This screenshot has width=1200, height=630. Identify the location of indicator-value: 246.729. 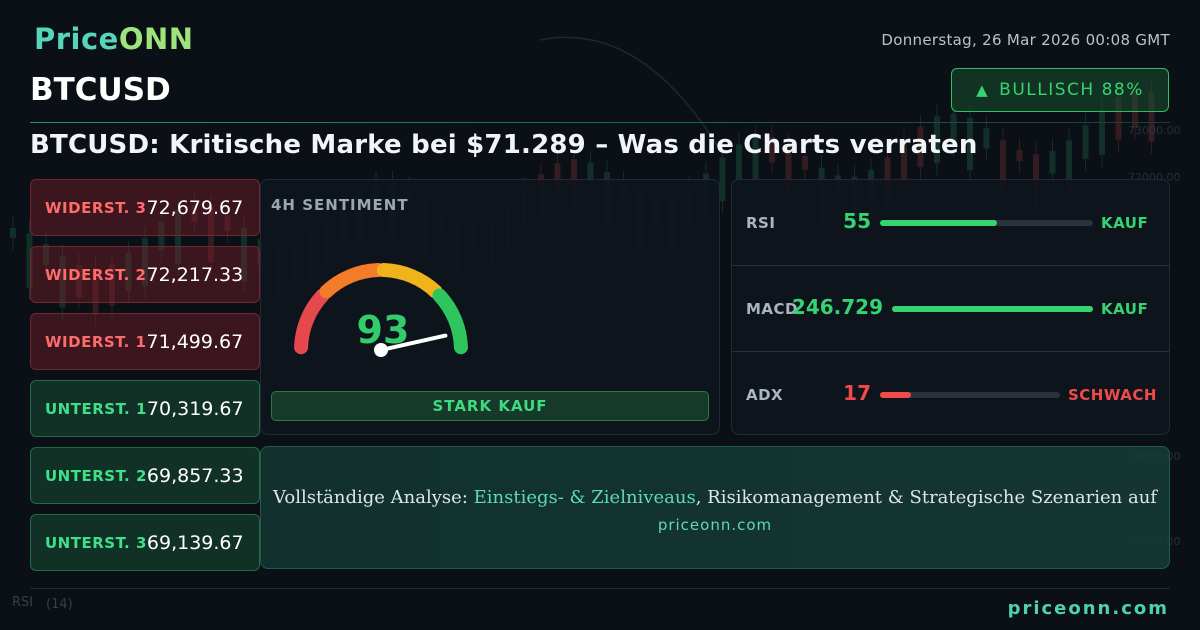
(837, 307).